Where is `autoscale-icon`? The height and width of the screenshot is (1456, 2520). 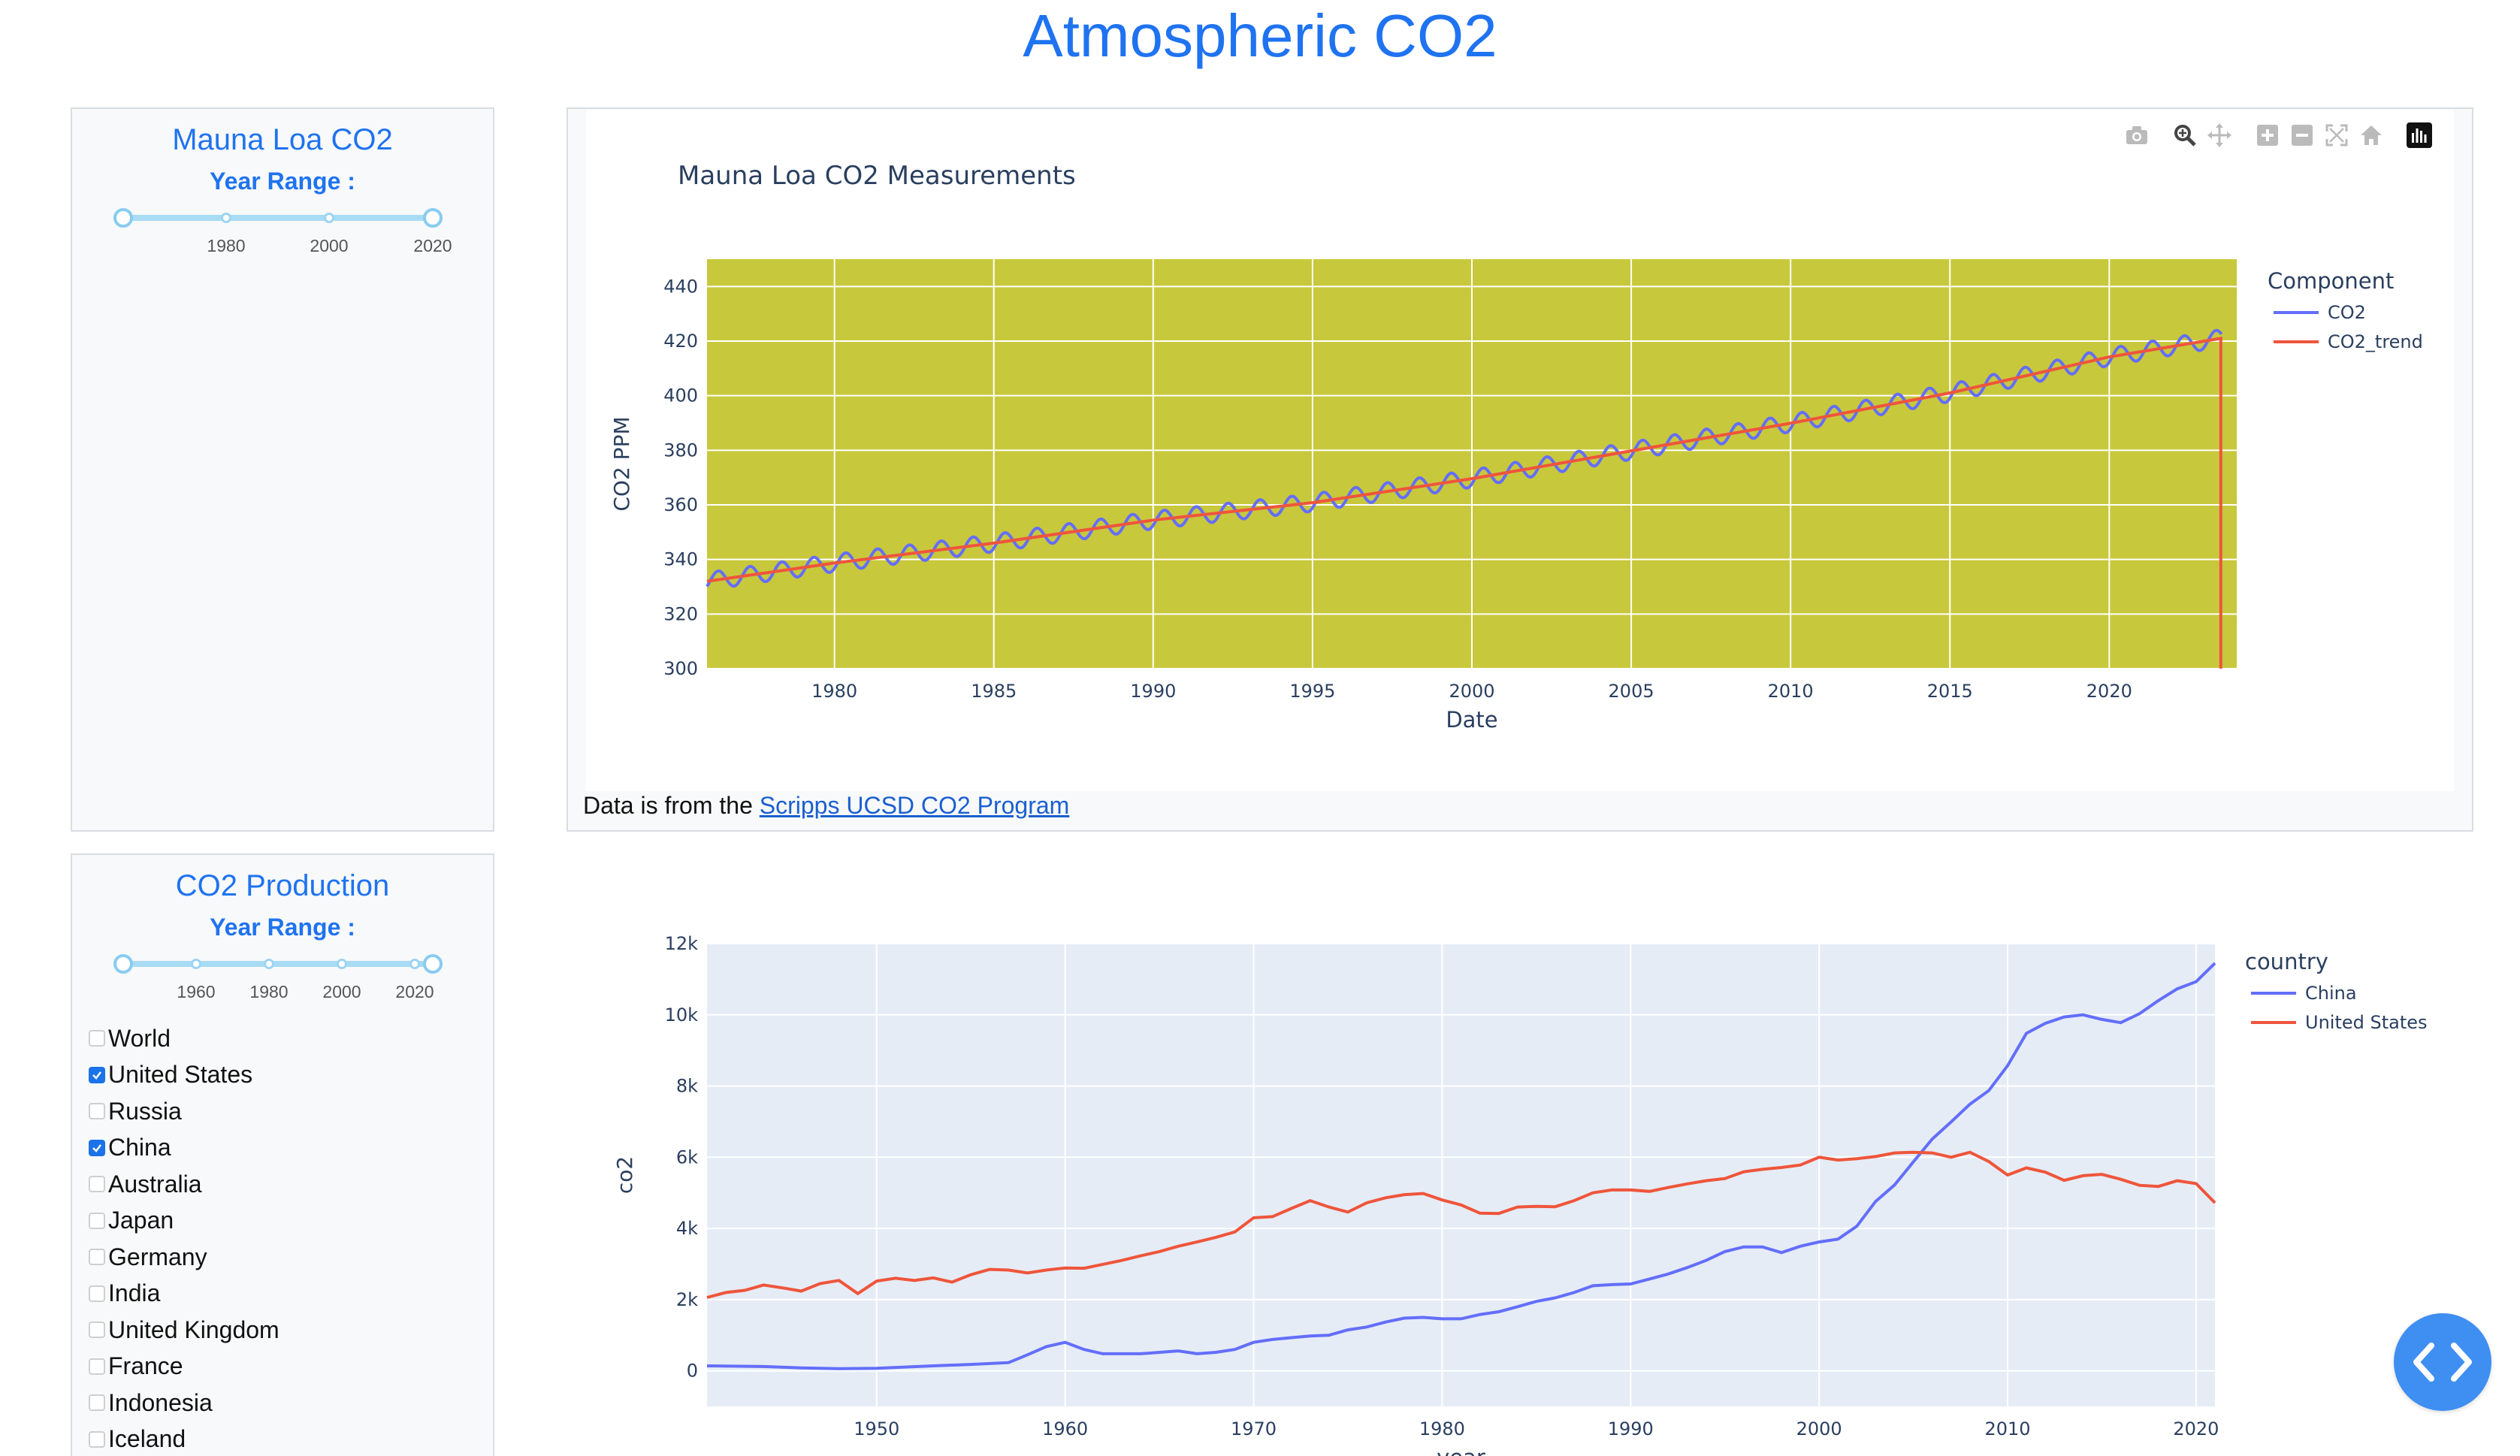 autoscale-icon is located at coordinates (2336, 135).